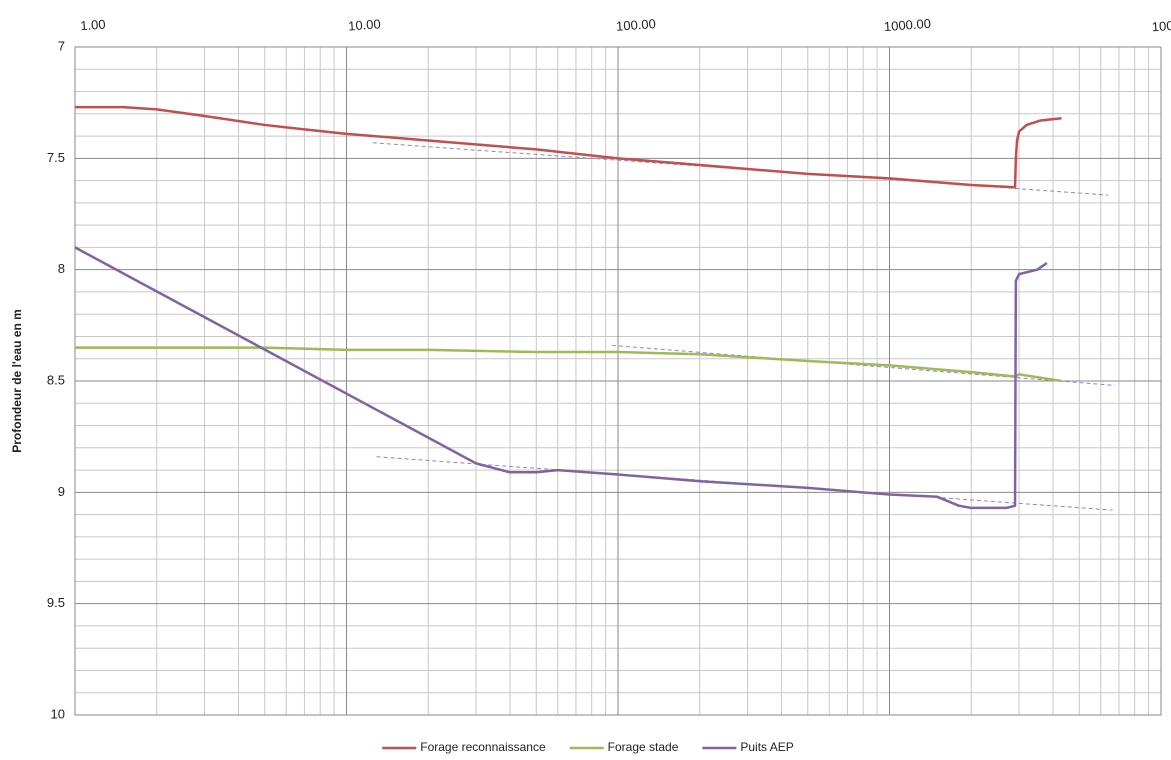 This screenshot has height=760, width=1171. I want to click on y-tick-label: 10, so click(58, 713).